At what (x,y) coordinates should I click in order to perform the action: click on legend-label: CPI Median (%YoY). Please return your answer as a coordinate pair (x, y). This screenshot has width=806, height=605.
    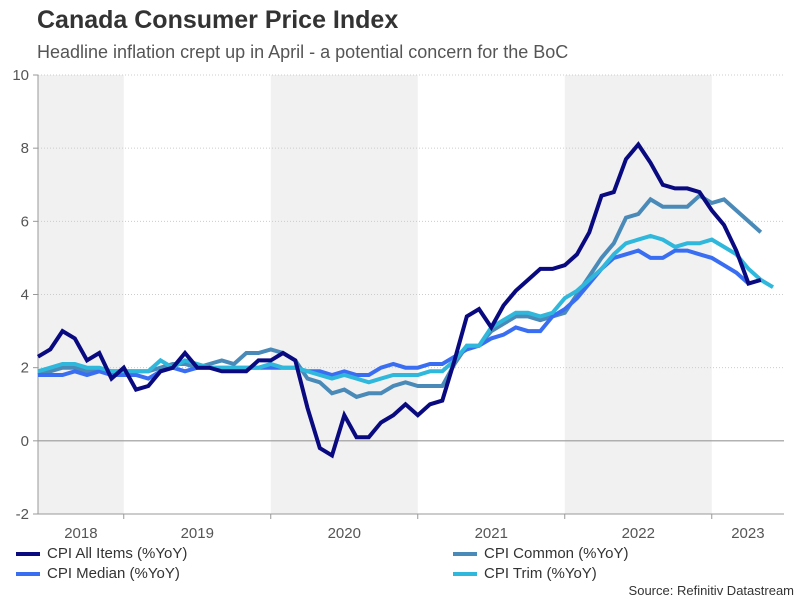
    Looking at the image, I should click on (113, 573).